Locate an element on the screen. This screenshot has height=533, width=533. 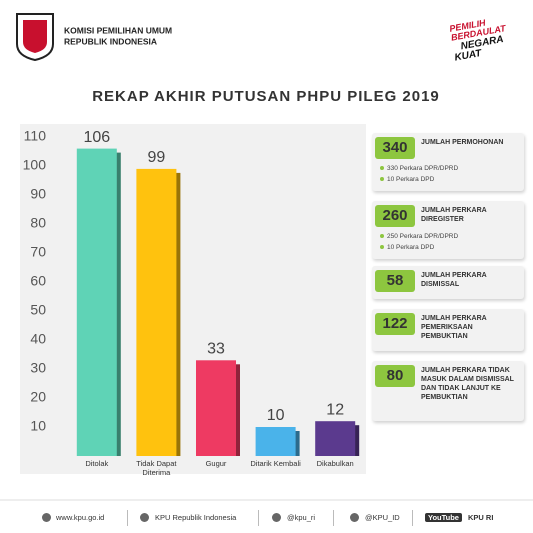
y-tick-label: 50 is located at coordinates (38, 310).